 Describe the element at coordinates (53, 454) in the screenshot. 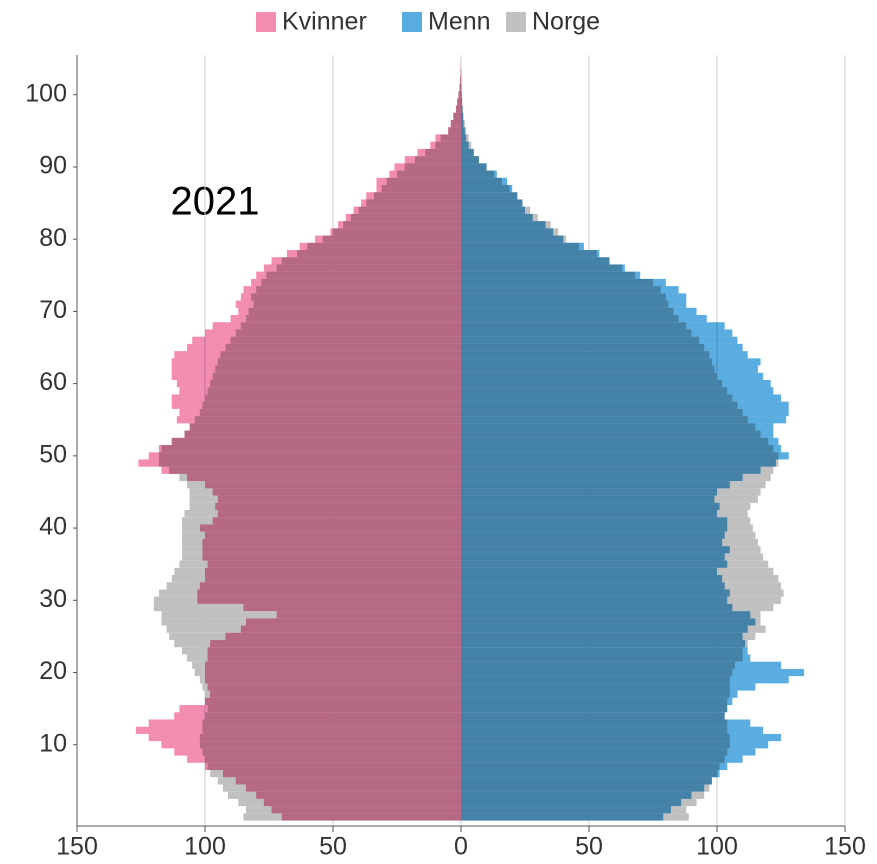

I see `y-tick-label: 50` at that location.